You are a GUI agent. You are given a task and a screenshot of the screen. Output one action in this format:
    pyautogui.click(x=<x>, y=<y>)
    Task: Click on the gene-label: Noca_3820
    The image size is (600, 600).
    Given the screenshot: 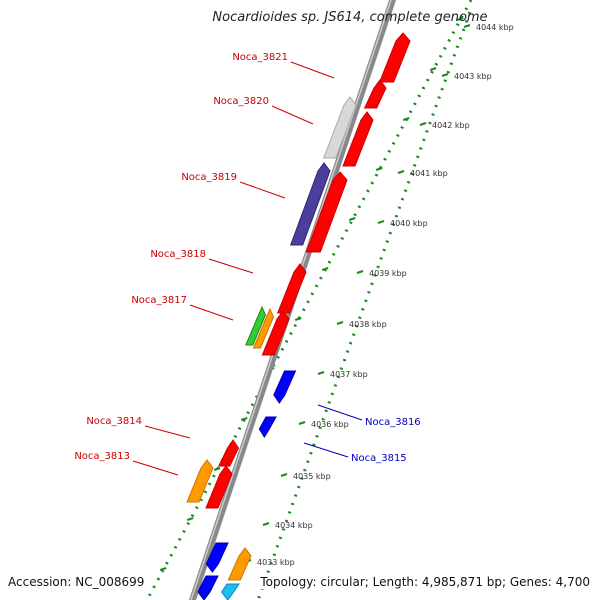 What is the action you would take?
    pyautogui.click(x=241, y=101)
    